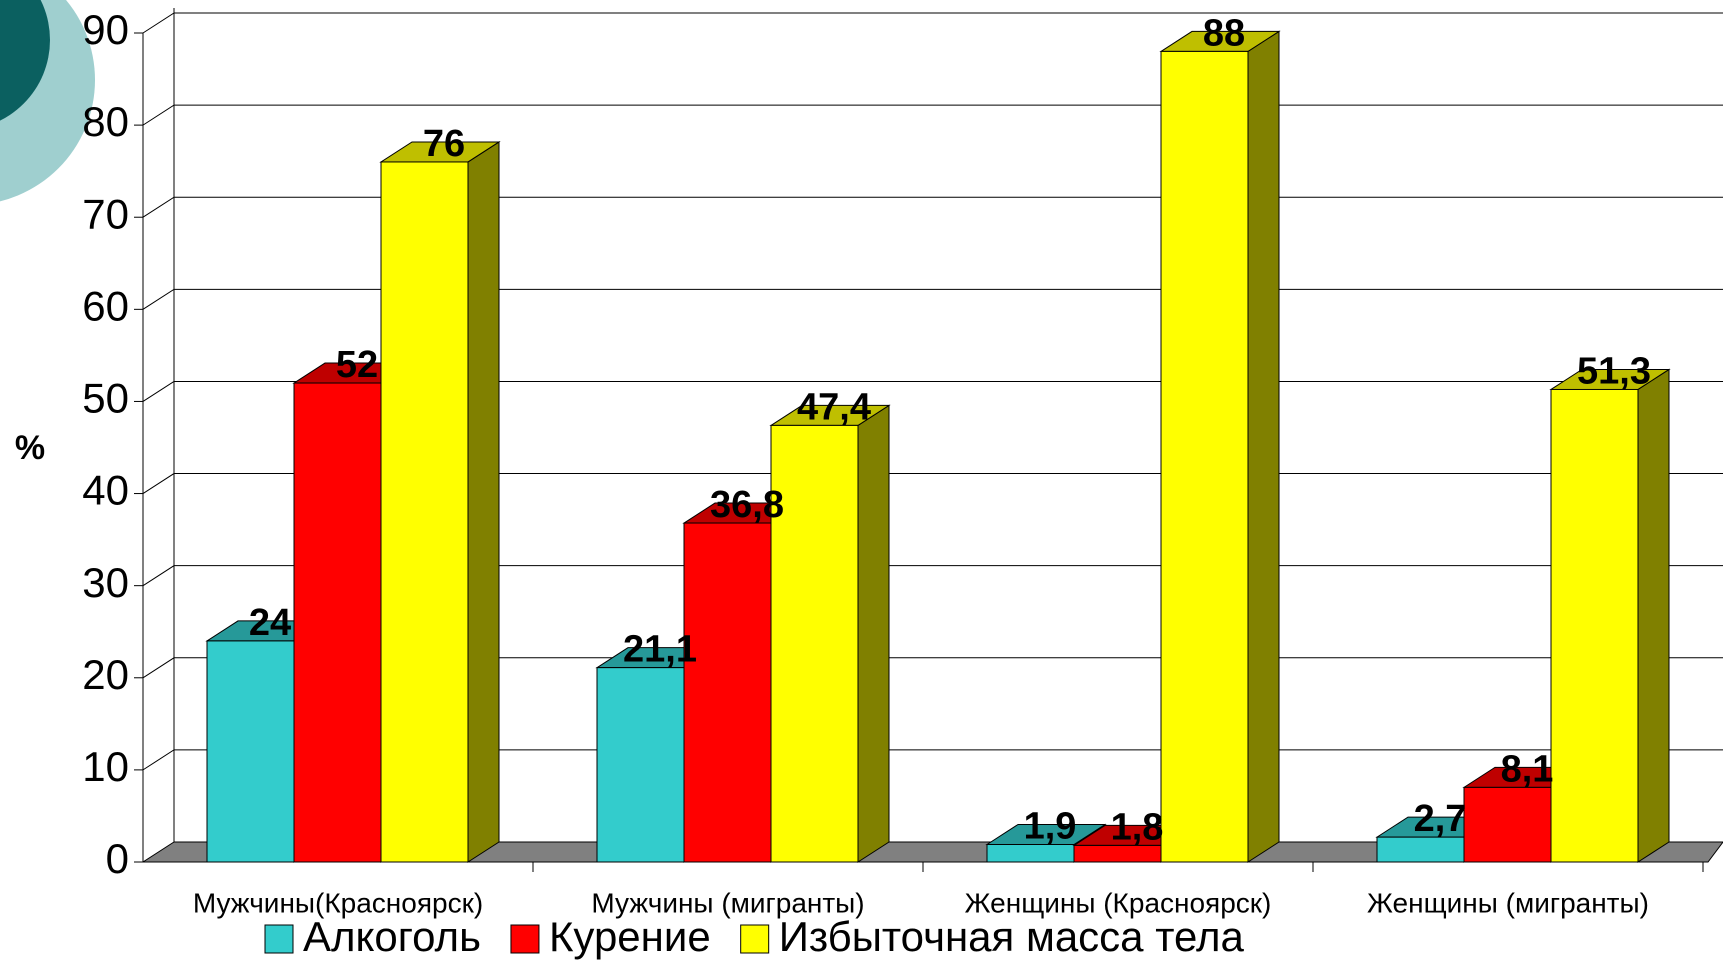  Describe the element at coordinates (105, 305) in the screenshot. I see `y-tick-label: 60` at that location.